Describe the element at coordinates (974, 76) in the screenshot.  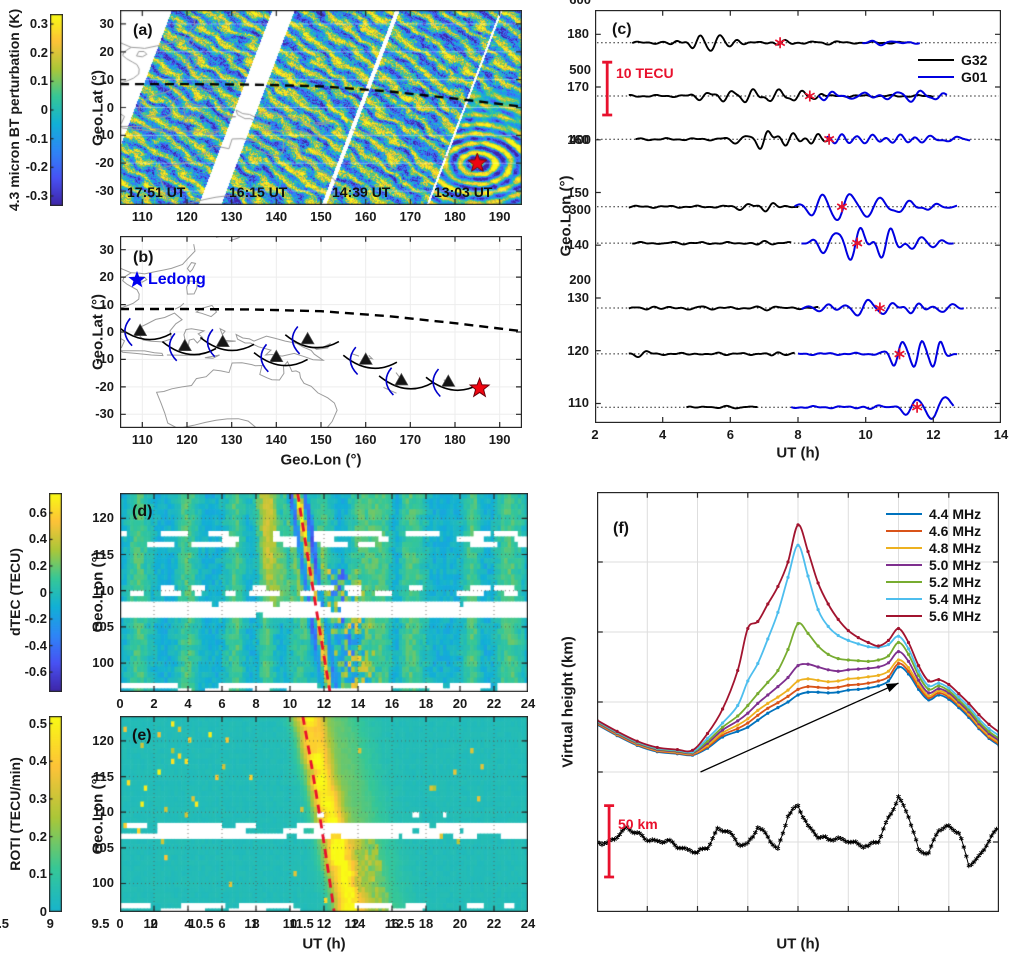
I see `legend-label-g01: G01` at that location.